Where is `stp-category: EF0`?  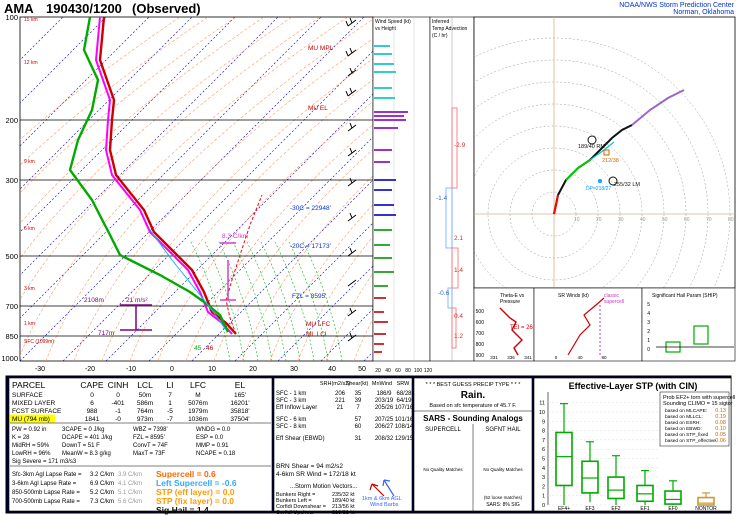
stp-category: EF0 is located at coordinates (672, 509).